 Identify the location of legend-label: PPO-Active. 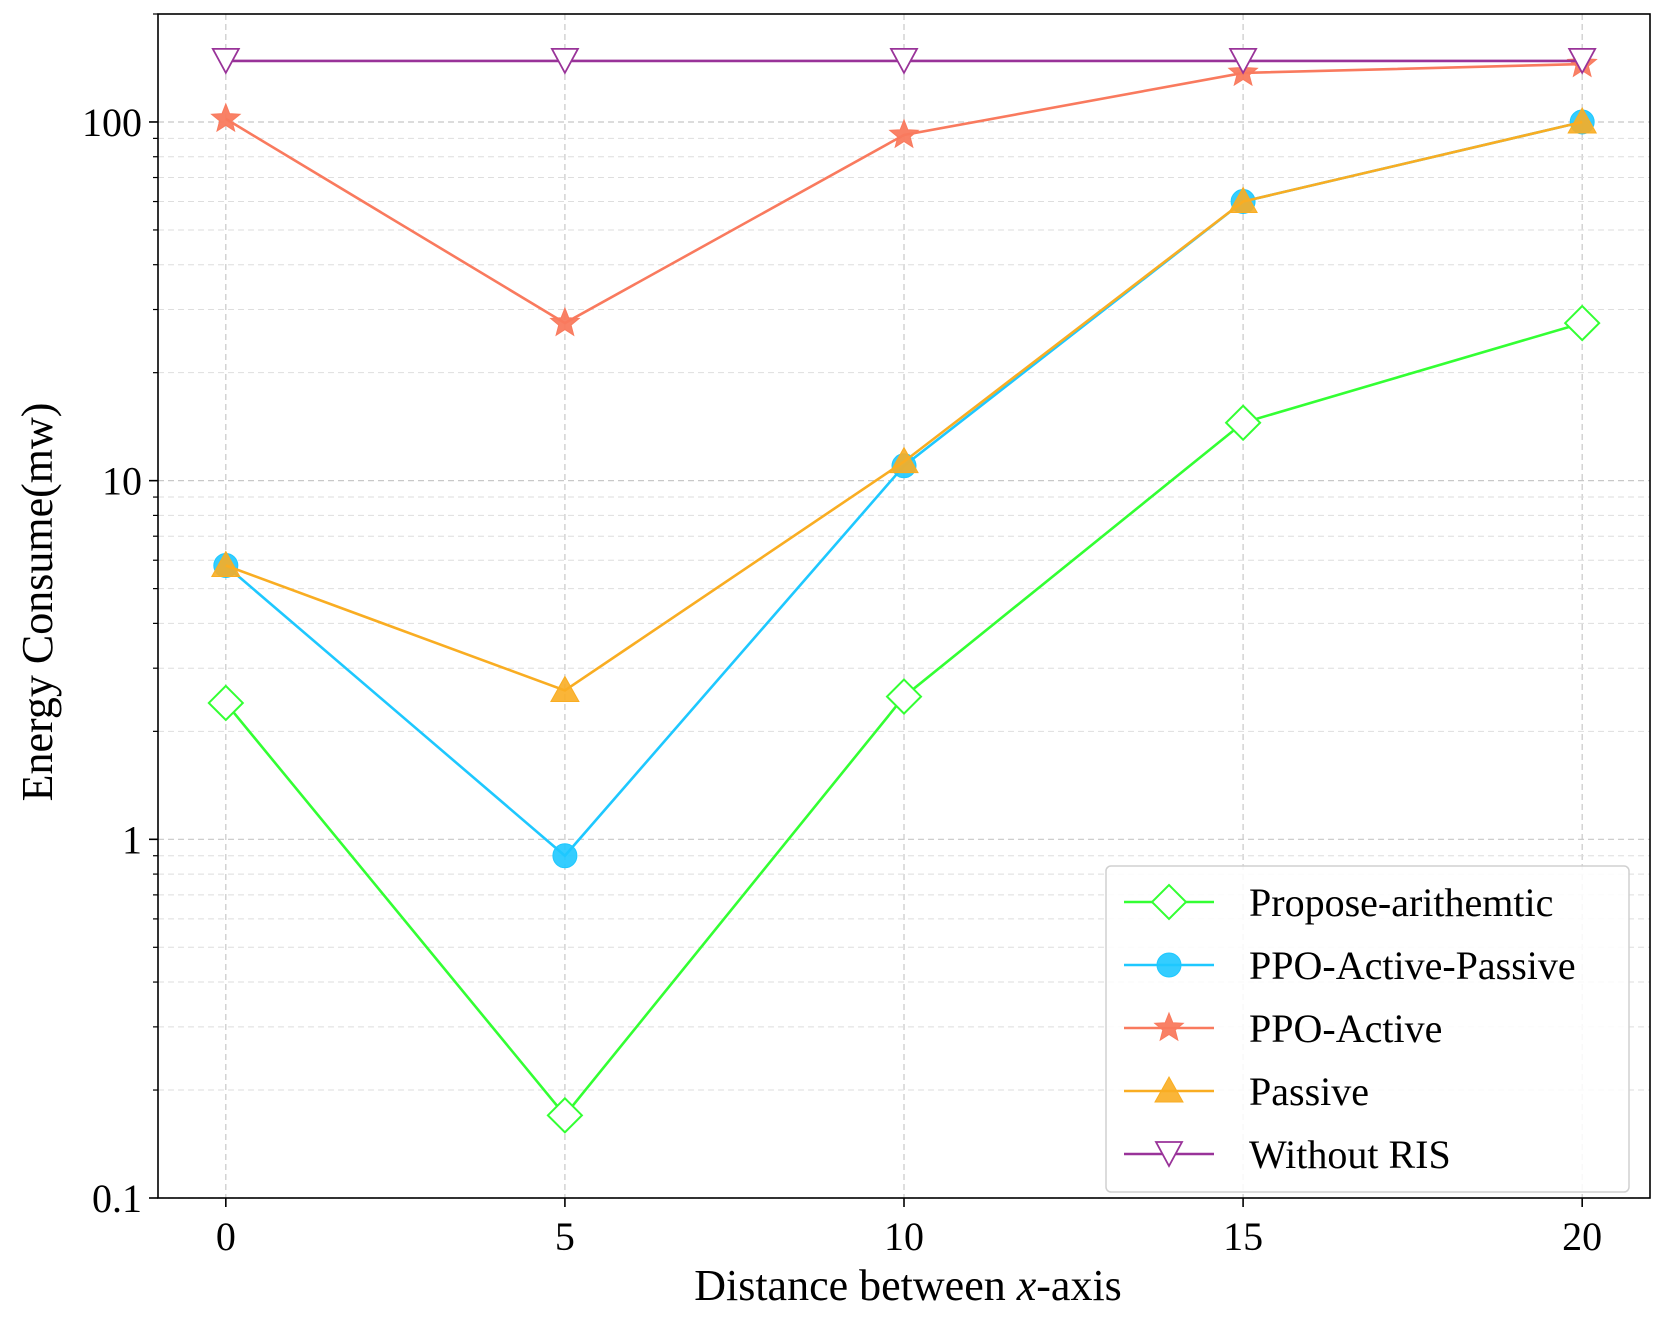
(1345, 1028).